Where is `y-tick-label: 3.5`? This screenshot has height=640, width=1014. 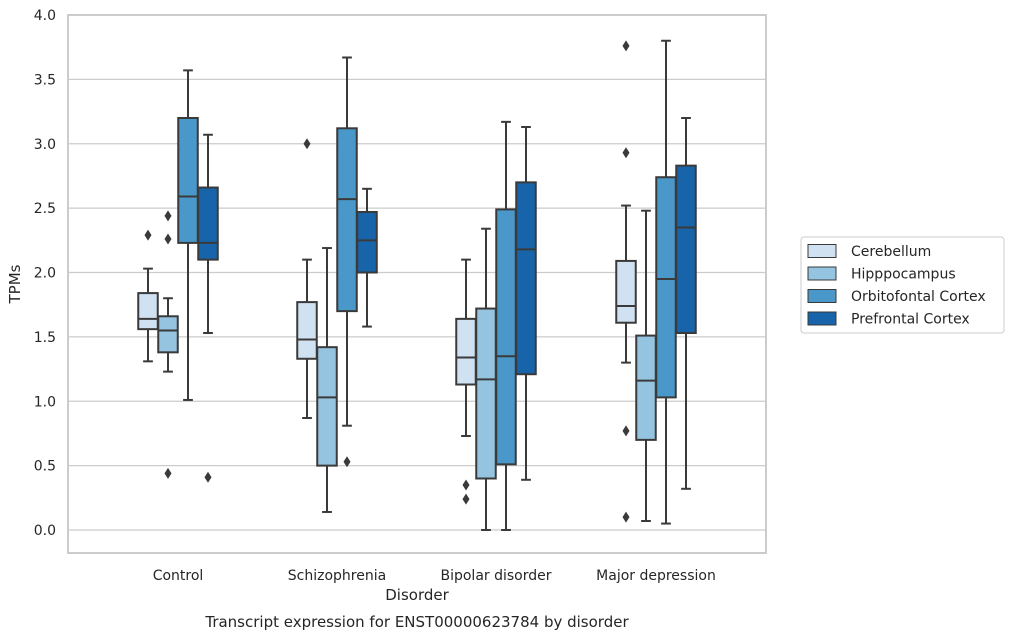 y-tick-label: 3.5 is located at coordinates (45, 80).